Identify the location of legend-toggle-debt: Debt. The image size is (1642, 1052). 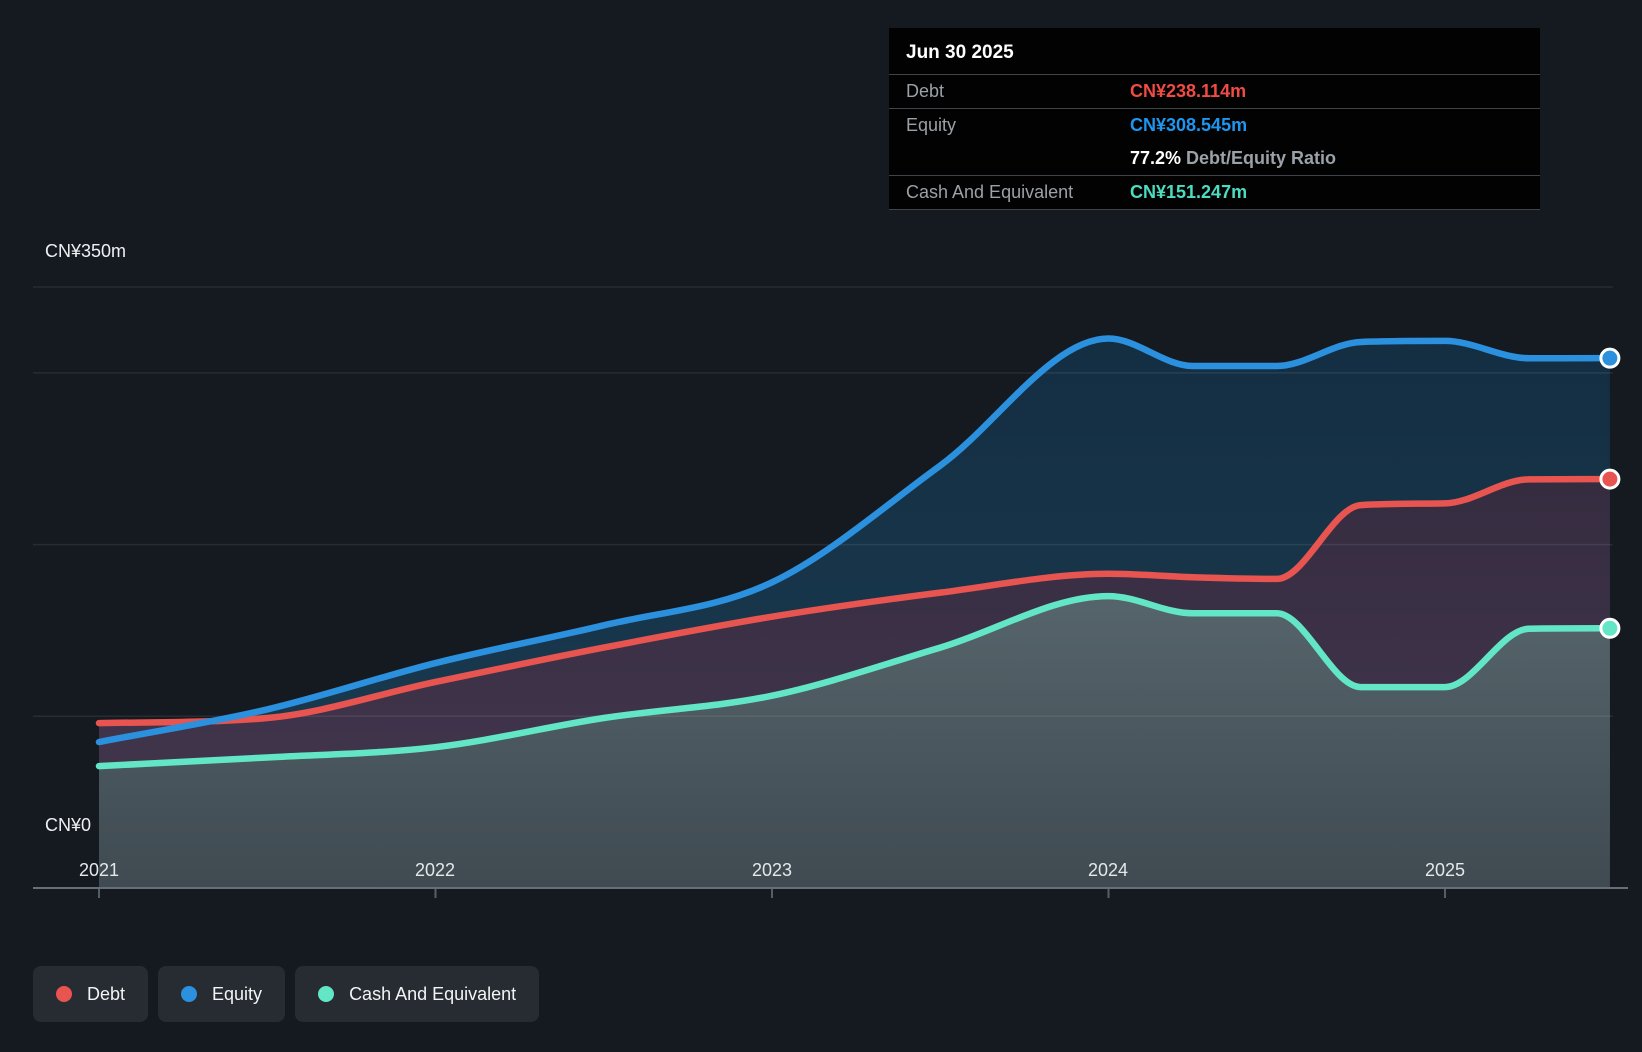
(91, 994).